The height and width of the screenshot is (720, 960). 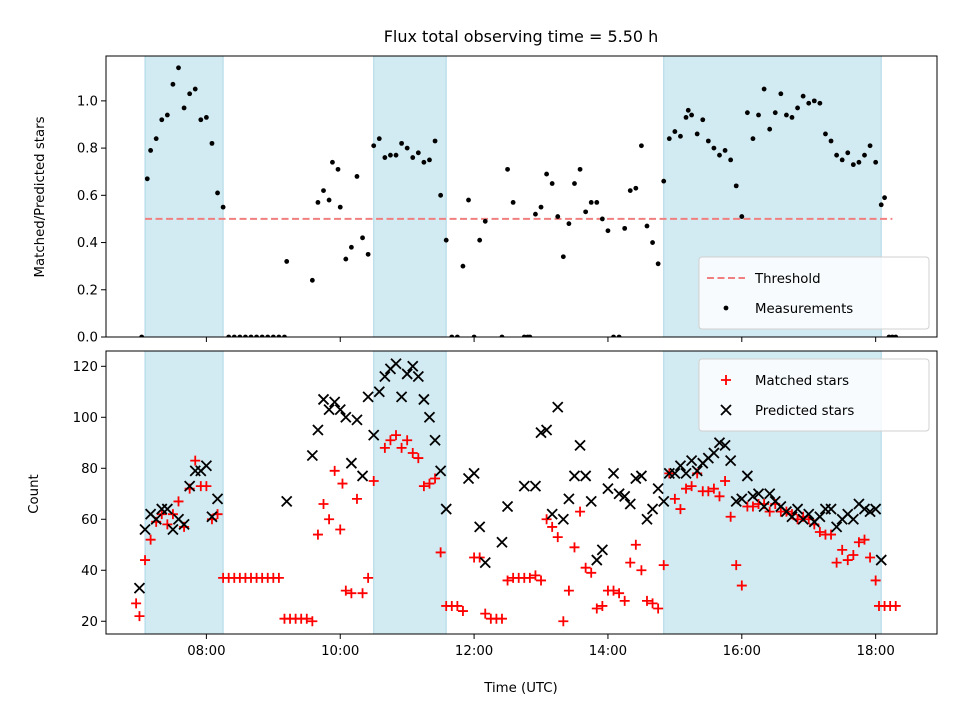 What do you see at coordinates (40, 196) in the screenshot?
I see `top-y-axis-label: Matched/Predicted stars` at bounding box center [40, 196].